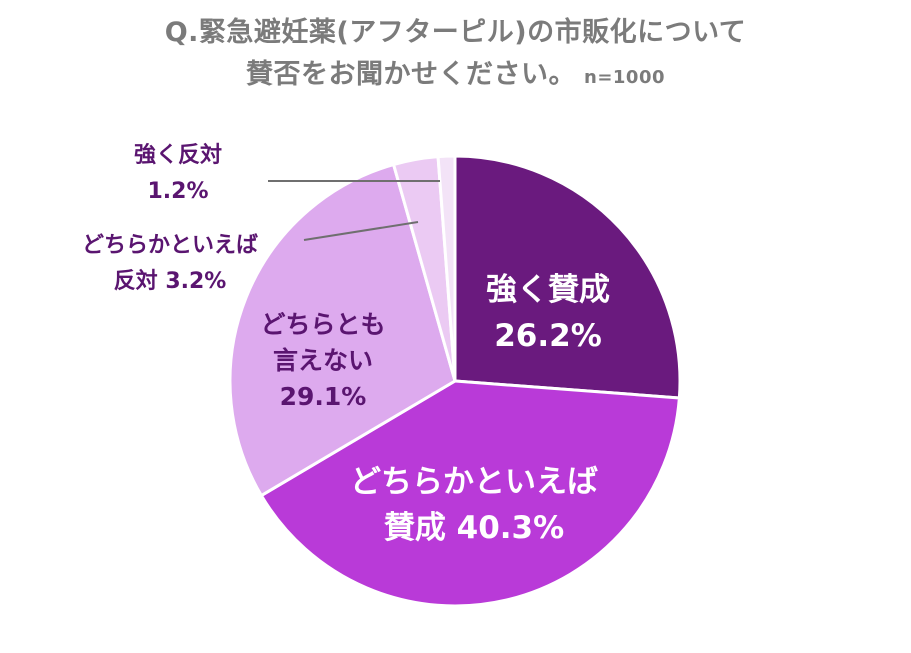  Describe the element at coordinates (455, 74) in the screenshot. I see `chart-title-line2: 賛否をお聞かせください。 n=1000` at that location.